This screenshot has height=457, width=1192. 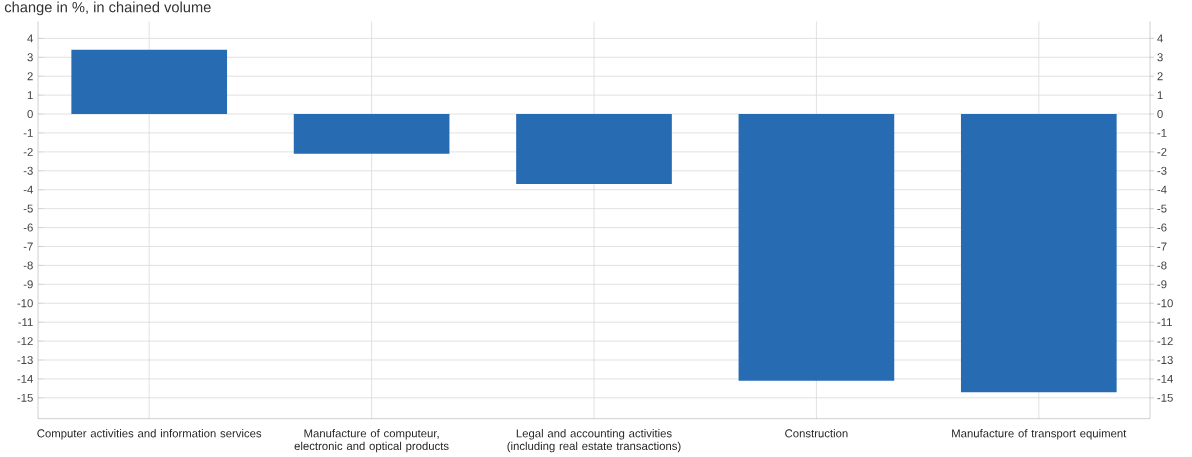 What do you see at coordinates (1160, 57) in the screenshot?
I see `y-tick-label: 3` at bounding box center [1160, 57].